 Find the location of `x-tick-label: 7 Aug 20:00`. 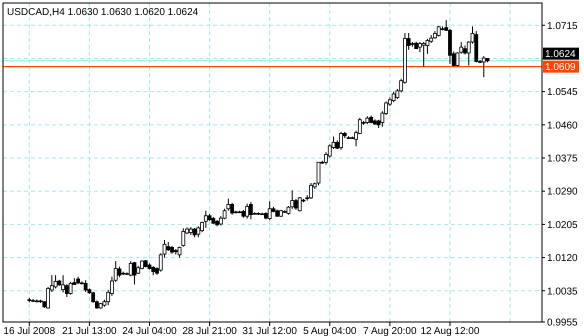

x-tick-label: 7 Aug 20:00 is located at coordinates (390, 331).